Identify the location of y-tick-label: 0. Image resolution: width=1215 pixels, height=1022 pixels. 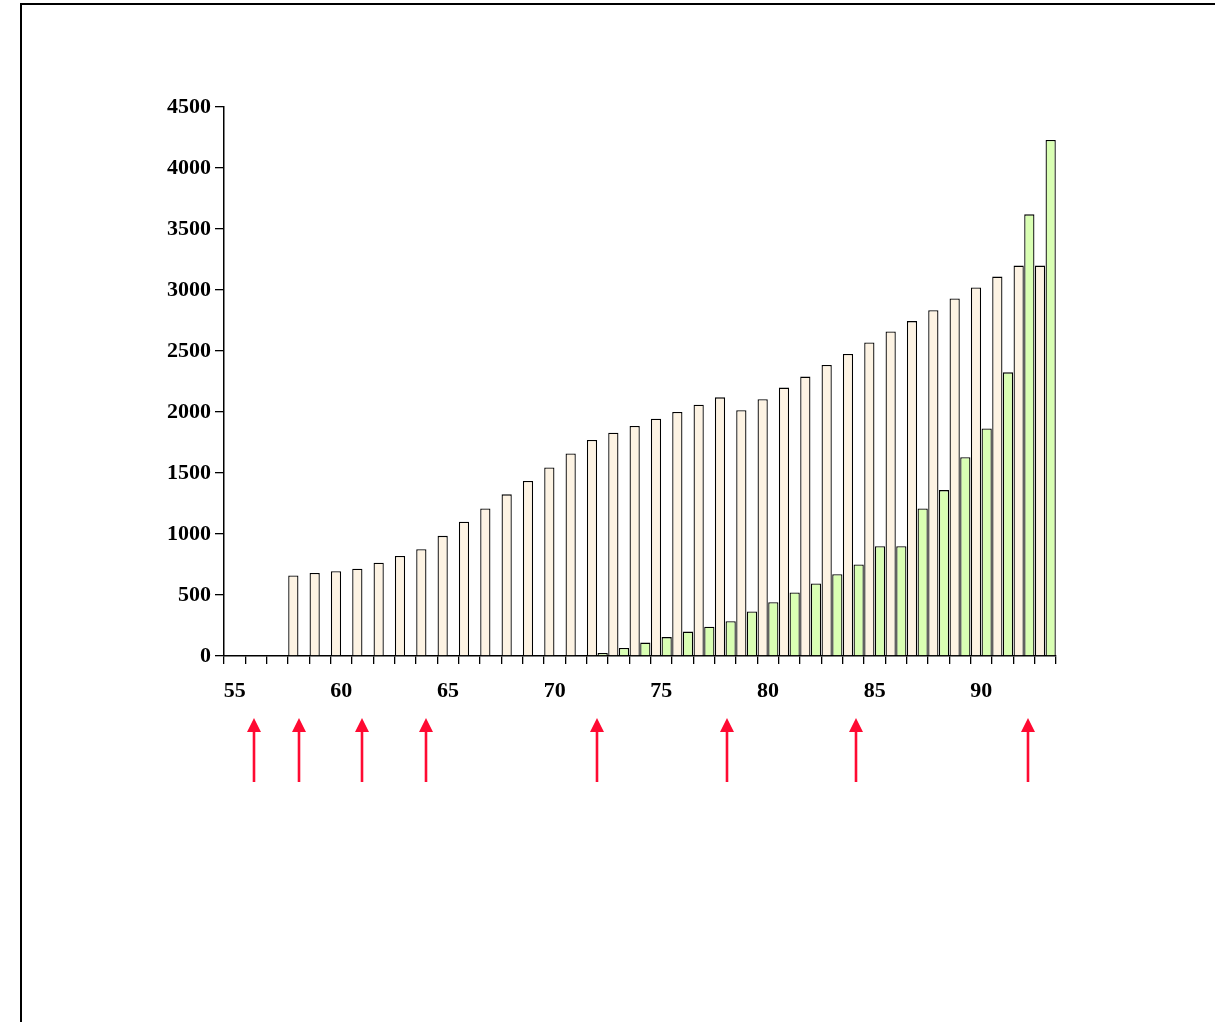
(205, 654).